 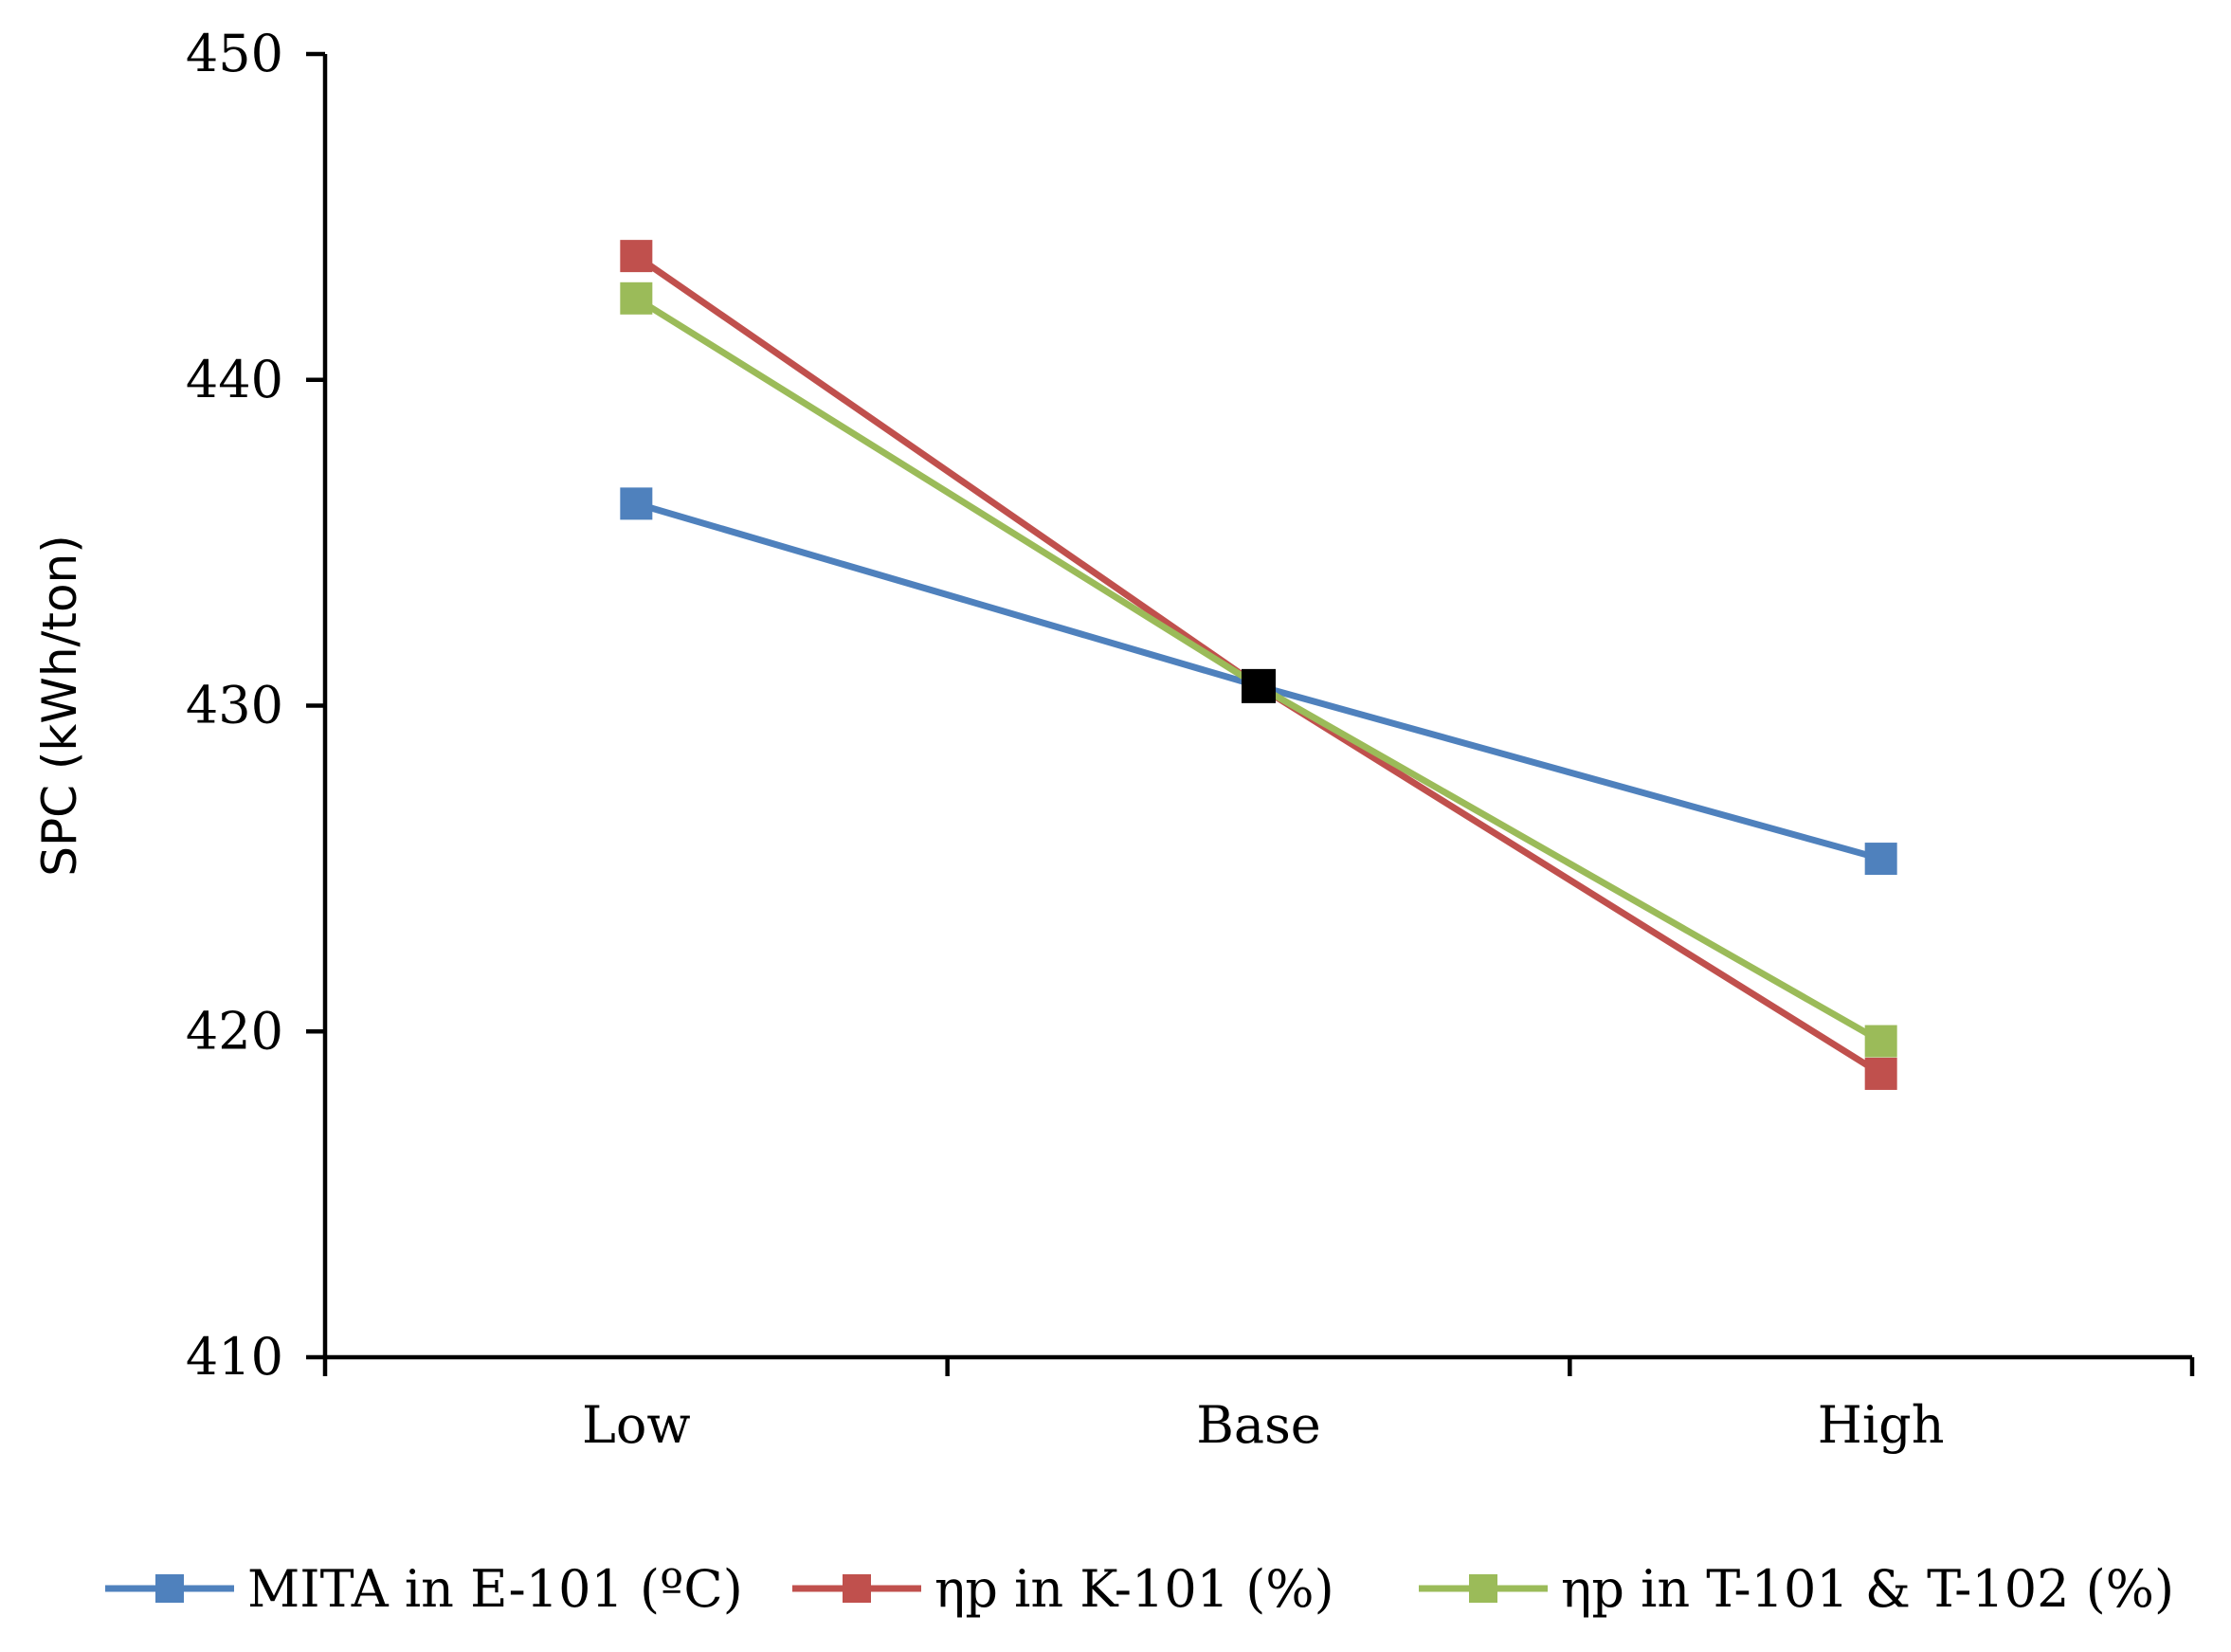 I want to click on y-tick-label: 430, so click(x=235, y=706).